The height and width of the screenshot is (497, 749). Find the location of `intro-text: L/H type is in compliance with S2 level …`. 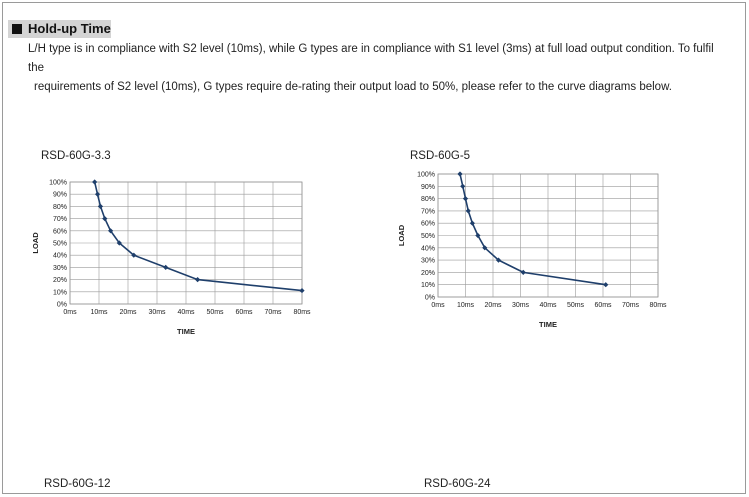

intro-text: L/H type is in compliance with S2 level … is located at coordinates (378, 68).